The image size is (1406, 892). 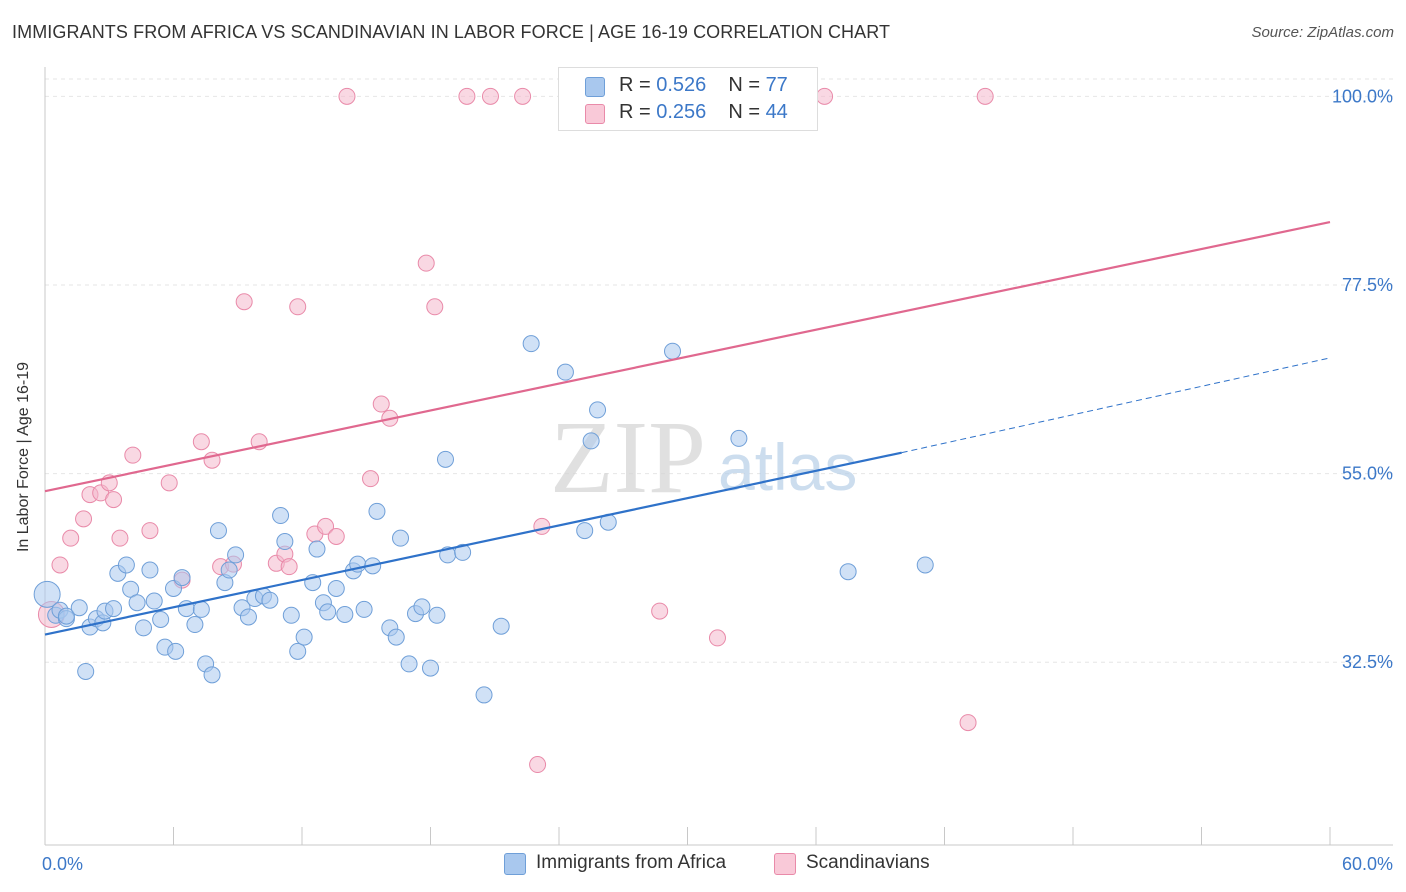 I want to click on legend-swatch-blue, so click(x=595, y=87).